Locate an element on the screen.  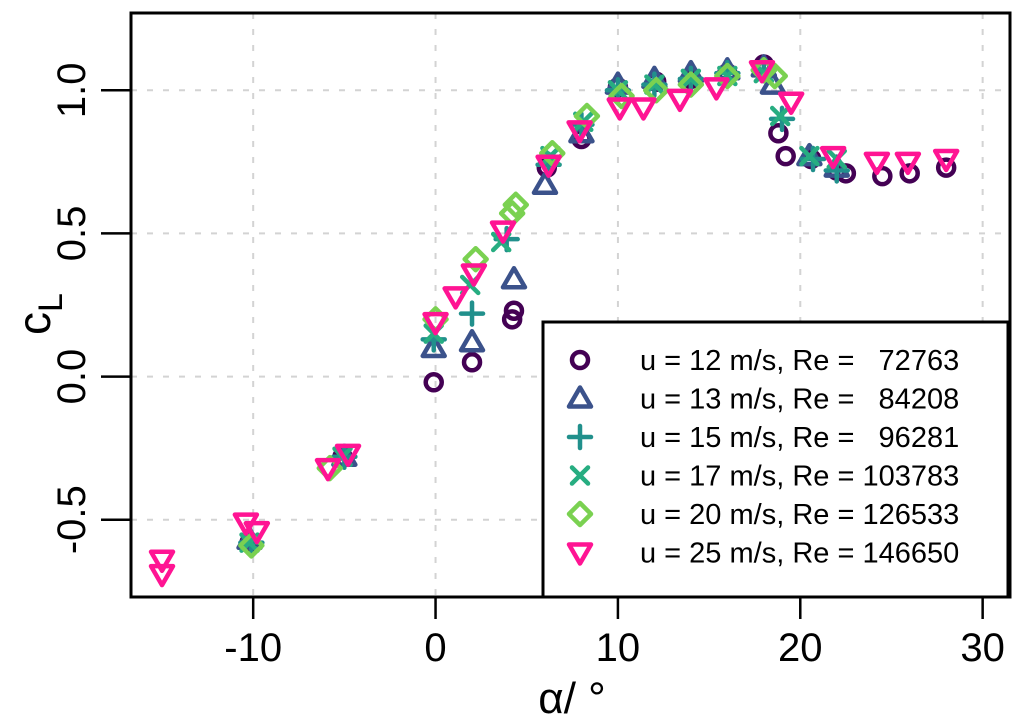
legend-item: u = 25 m/s, Re = 146650 is located at coordinates (762, 554).